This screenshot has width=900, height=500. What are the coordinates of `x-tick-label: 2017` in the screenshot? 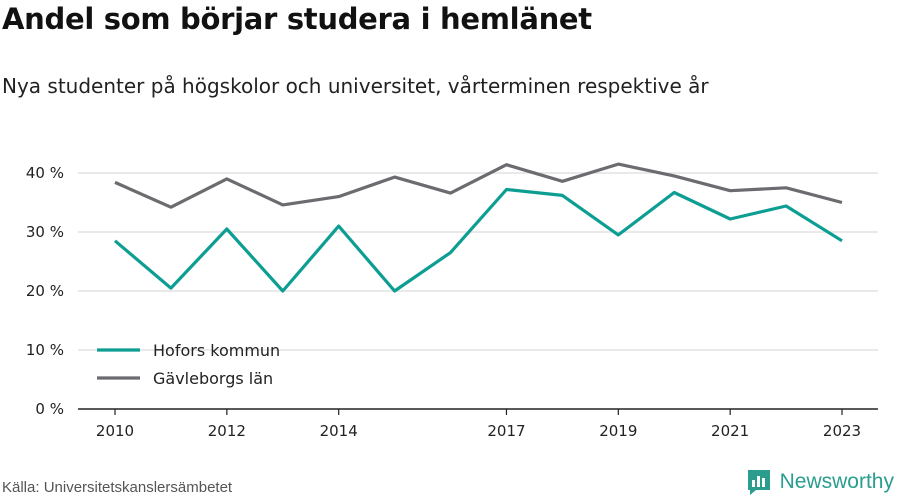 It's located at (506, 431).